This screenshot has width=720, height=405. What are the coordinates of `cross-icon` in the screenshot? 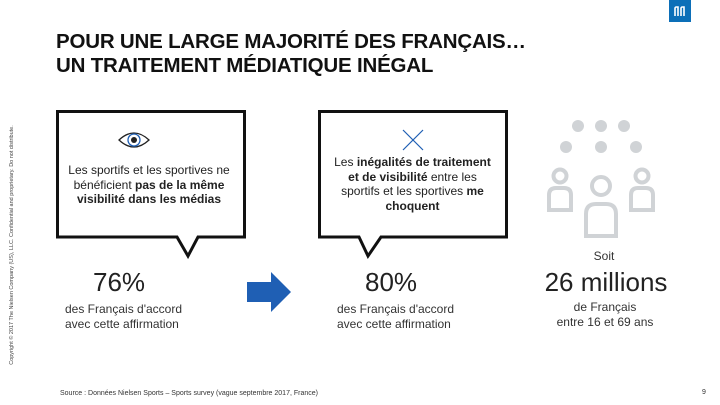 It's located at (413, 140).